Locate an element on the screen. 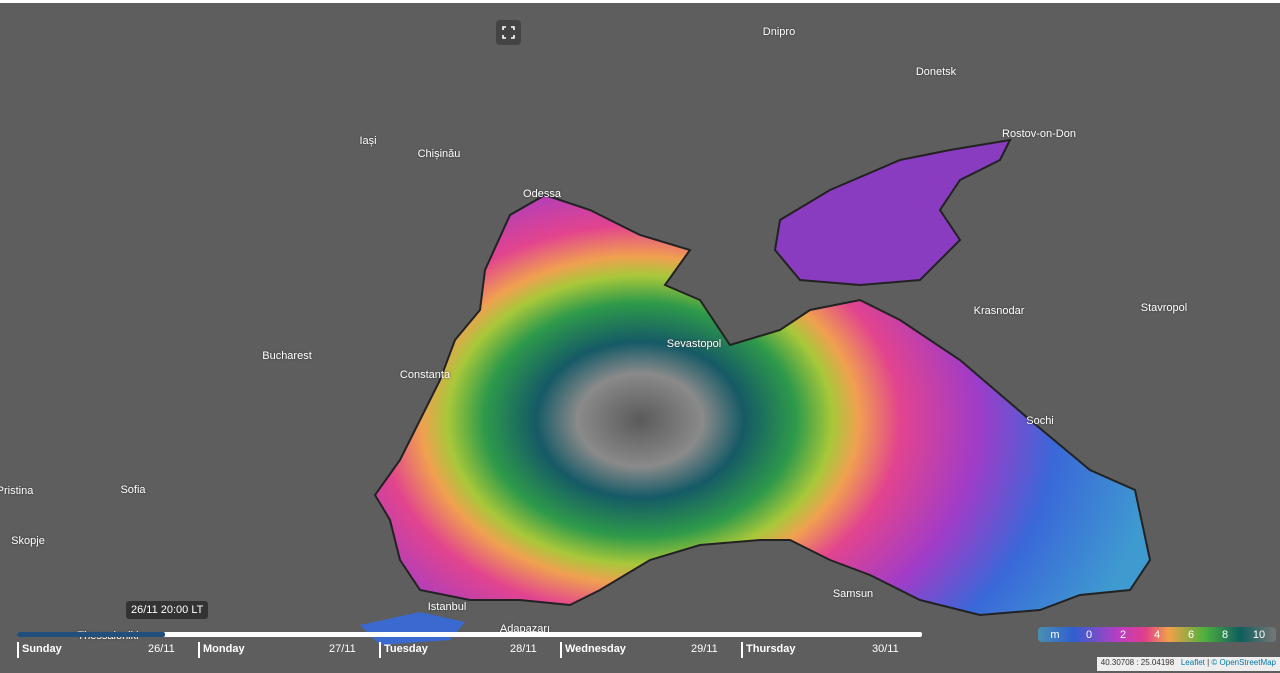  day-label: Wednesday is located at coordinates (593, 650).